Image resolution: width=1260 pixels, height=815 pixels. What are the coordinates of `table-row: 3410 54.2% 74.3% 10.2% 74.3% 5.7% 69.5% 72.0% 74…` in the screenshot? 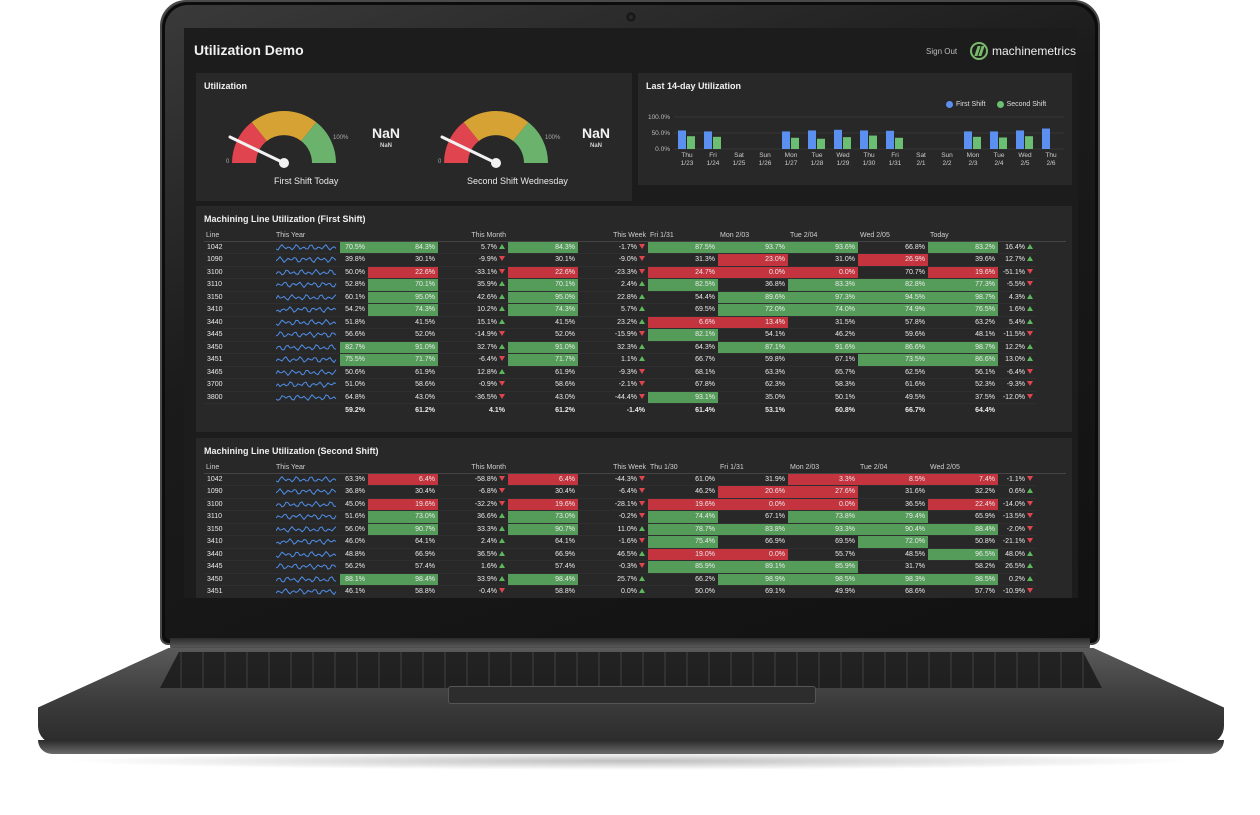 It's located at (635, 310).